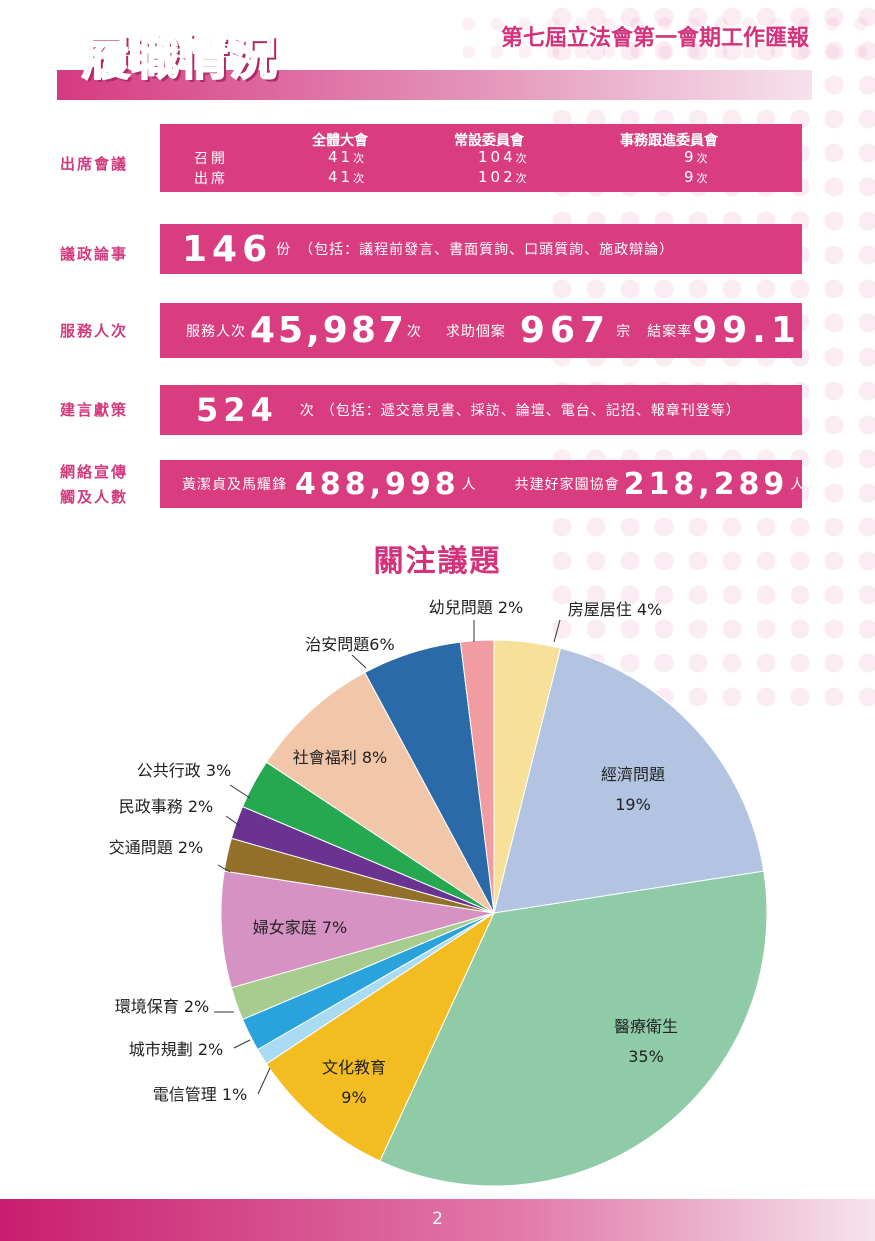 This screenshot has height=1241, width=875. Describe the element at coordinates (237, 410) in the screenshot. I see `proposals-number: 524` at that location.